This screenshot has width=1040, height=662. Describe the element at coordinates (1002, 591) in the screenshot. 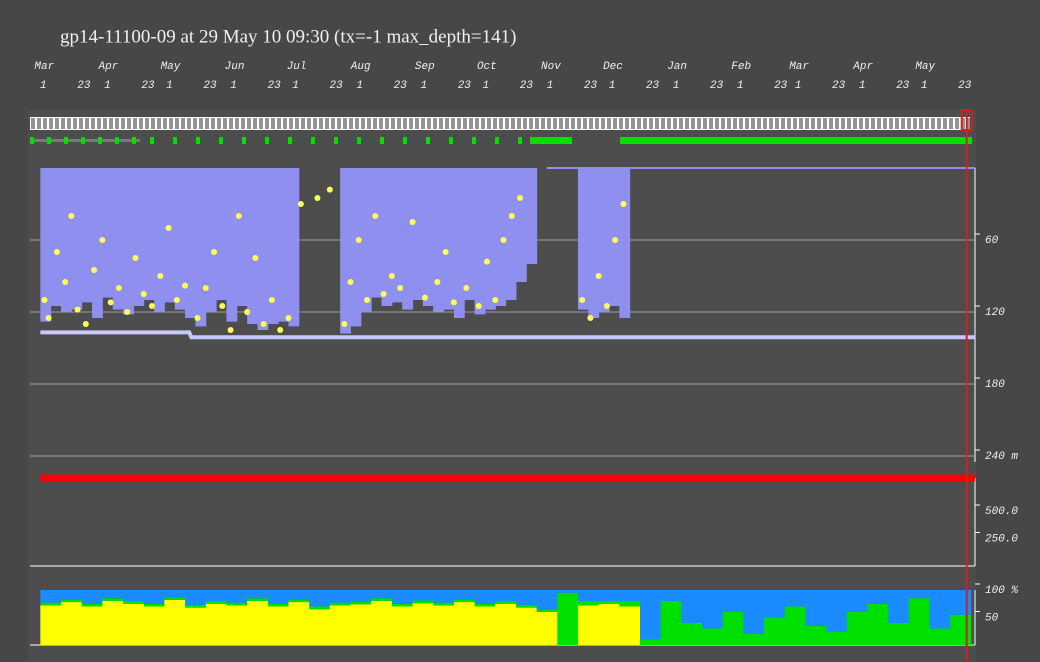

I see `y-tick-label: 100 %` at that location.